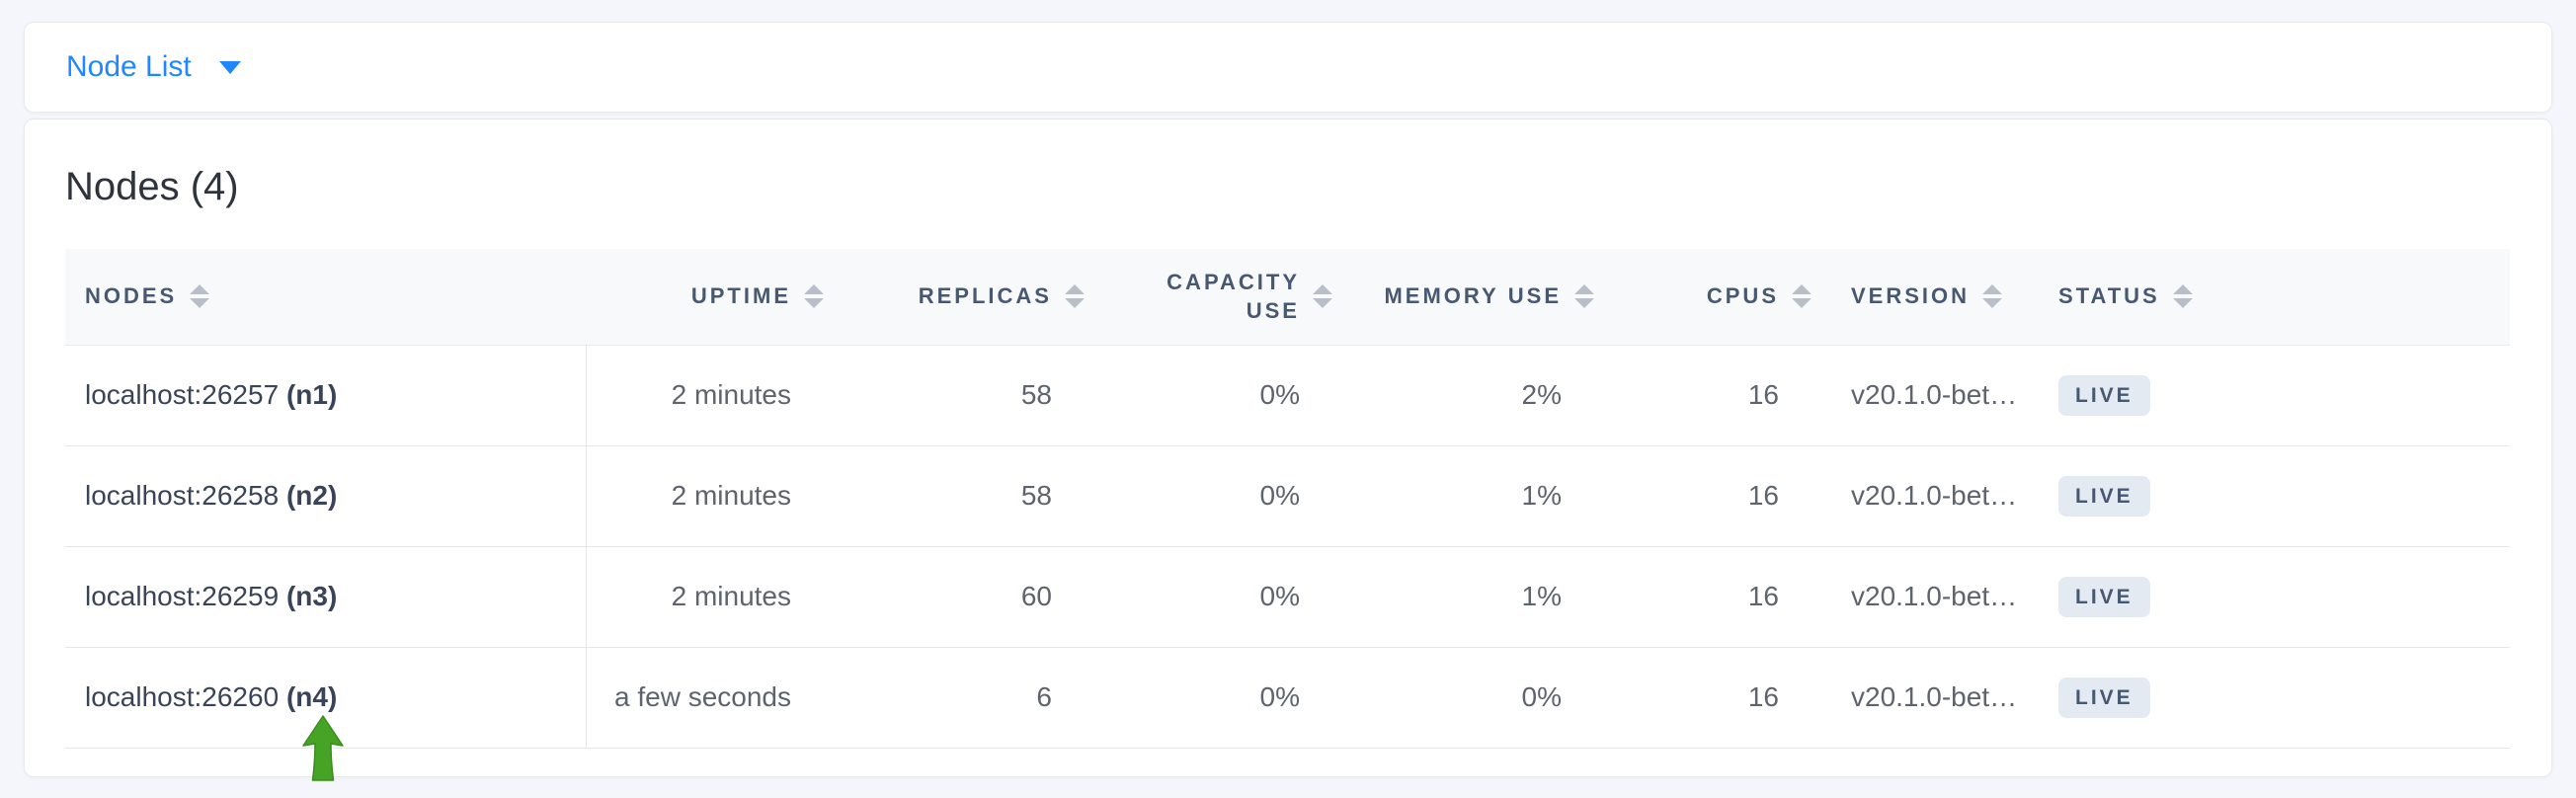  What do you see at coordinates (1713, 297) in the screenshot?
I see `column-header-cpus: CPUS` at bounding box center [1713, 297].